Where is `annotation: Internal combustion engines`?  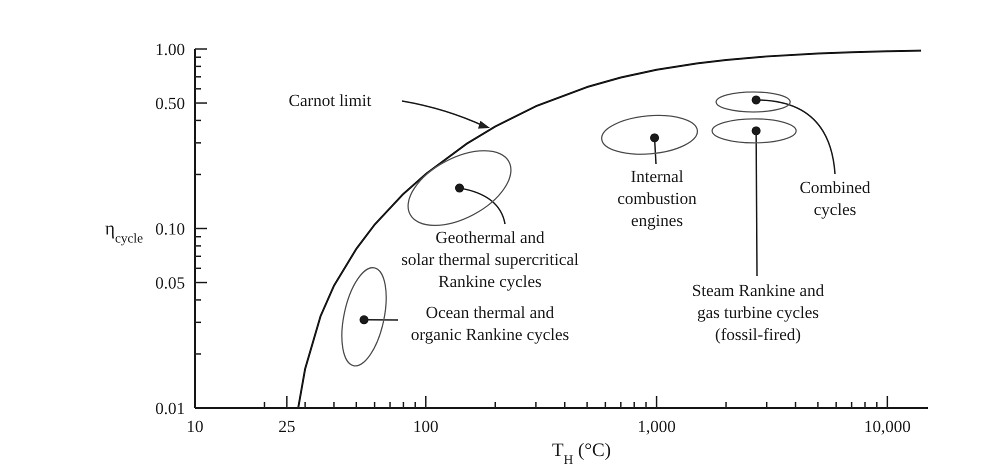
annotation: Internal combustion engines is located at coordinates (657, 198).